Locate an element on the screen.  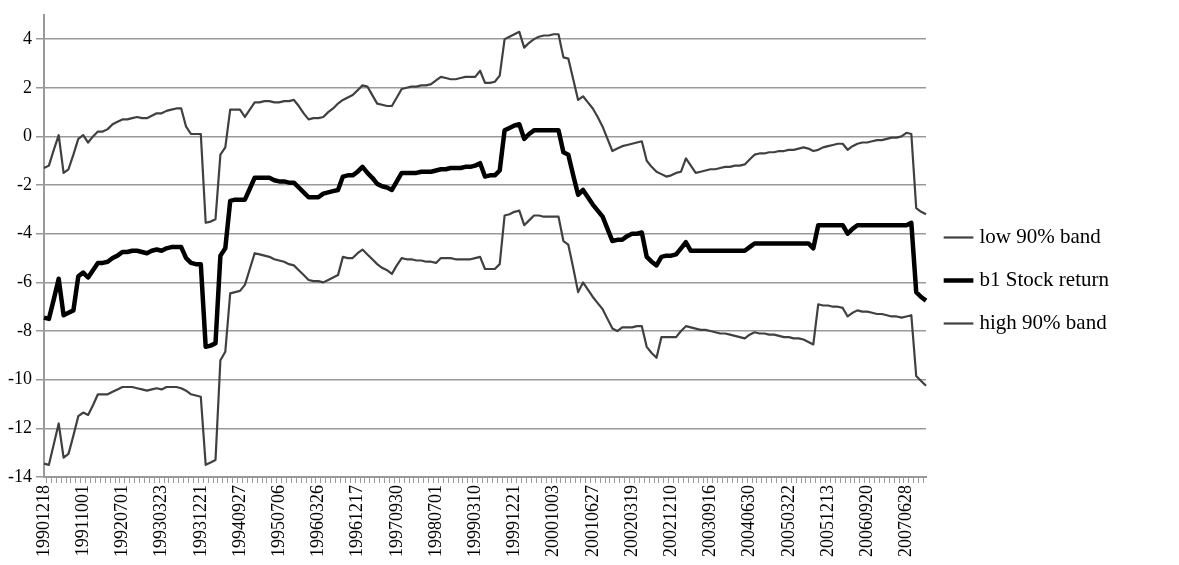
x-tick-label: 19970930 is located at coordinates (395, 521).